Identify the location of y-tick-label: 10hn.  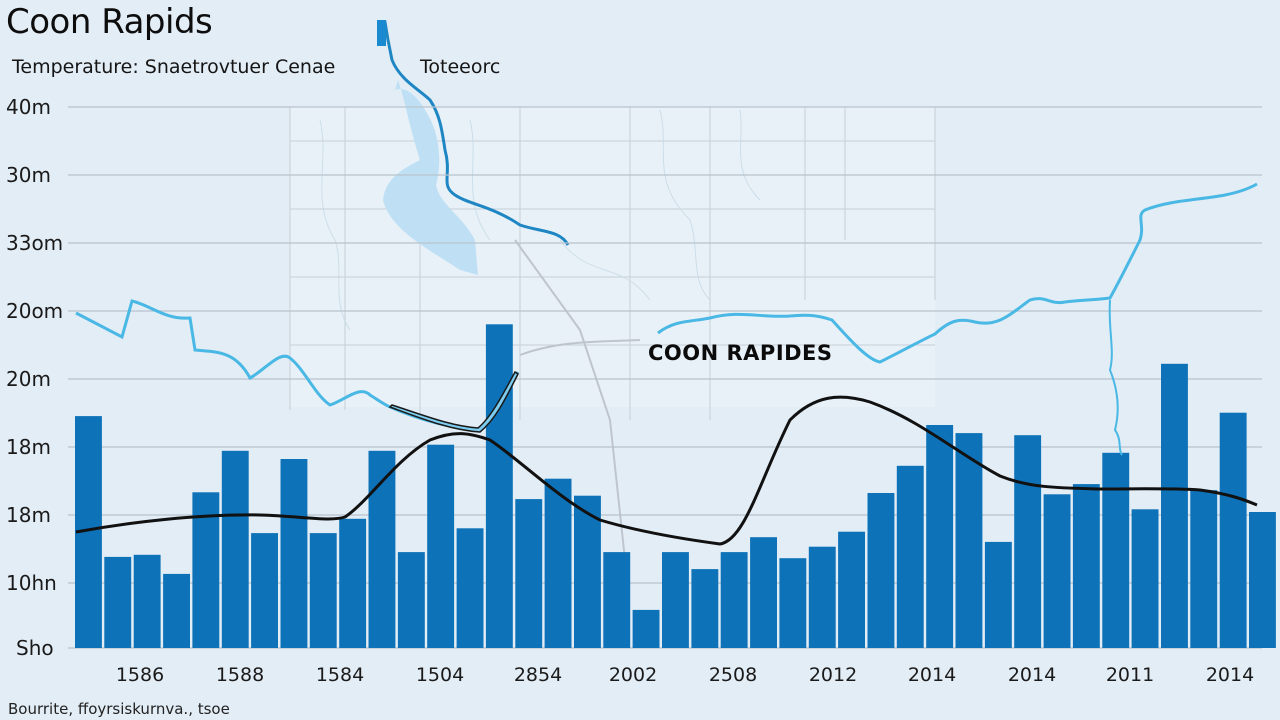
(31, 583).